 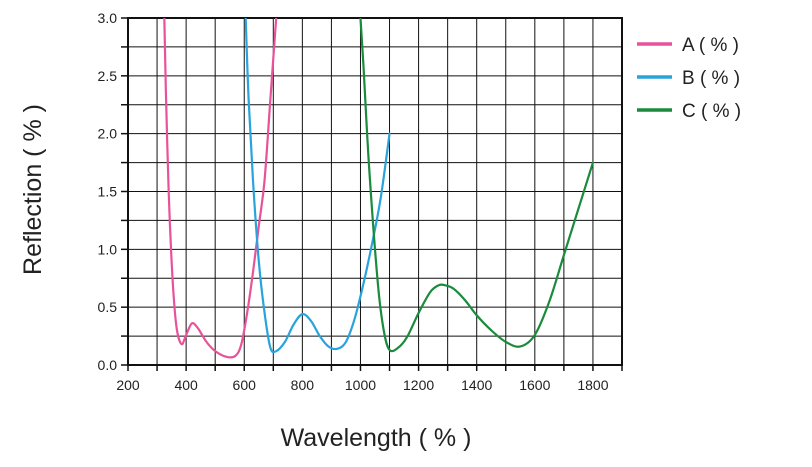 What do you see at coordinates (33, 189) in the screenshot?
I see `y-axis-title: Reflection ( % )` at bounding box center [33, 189].